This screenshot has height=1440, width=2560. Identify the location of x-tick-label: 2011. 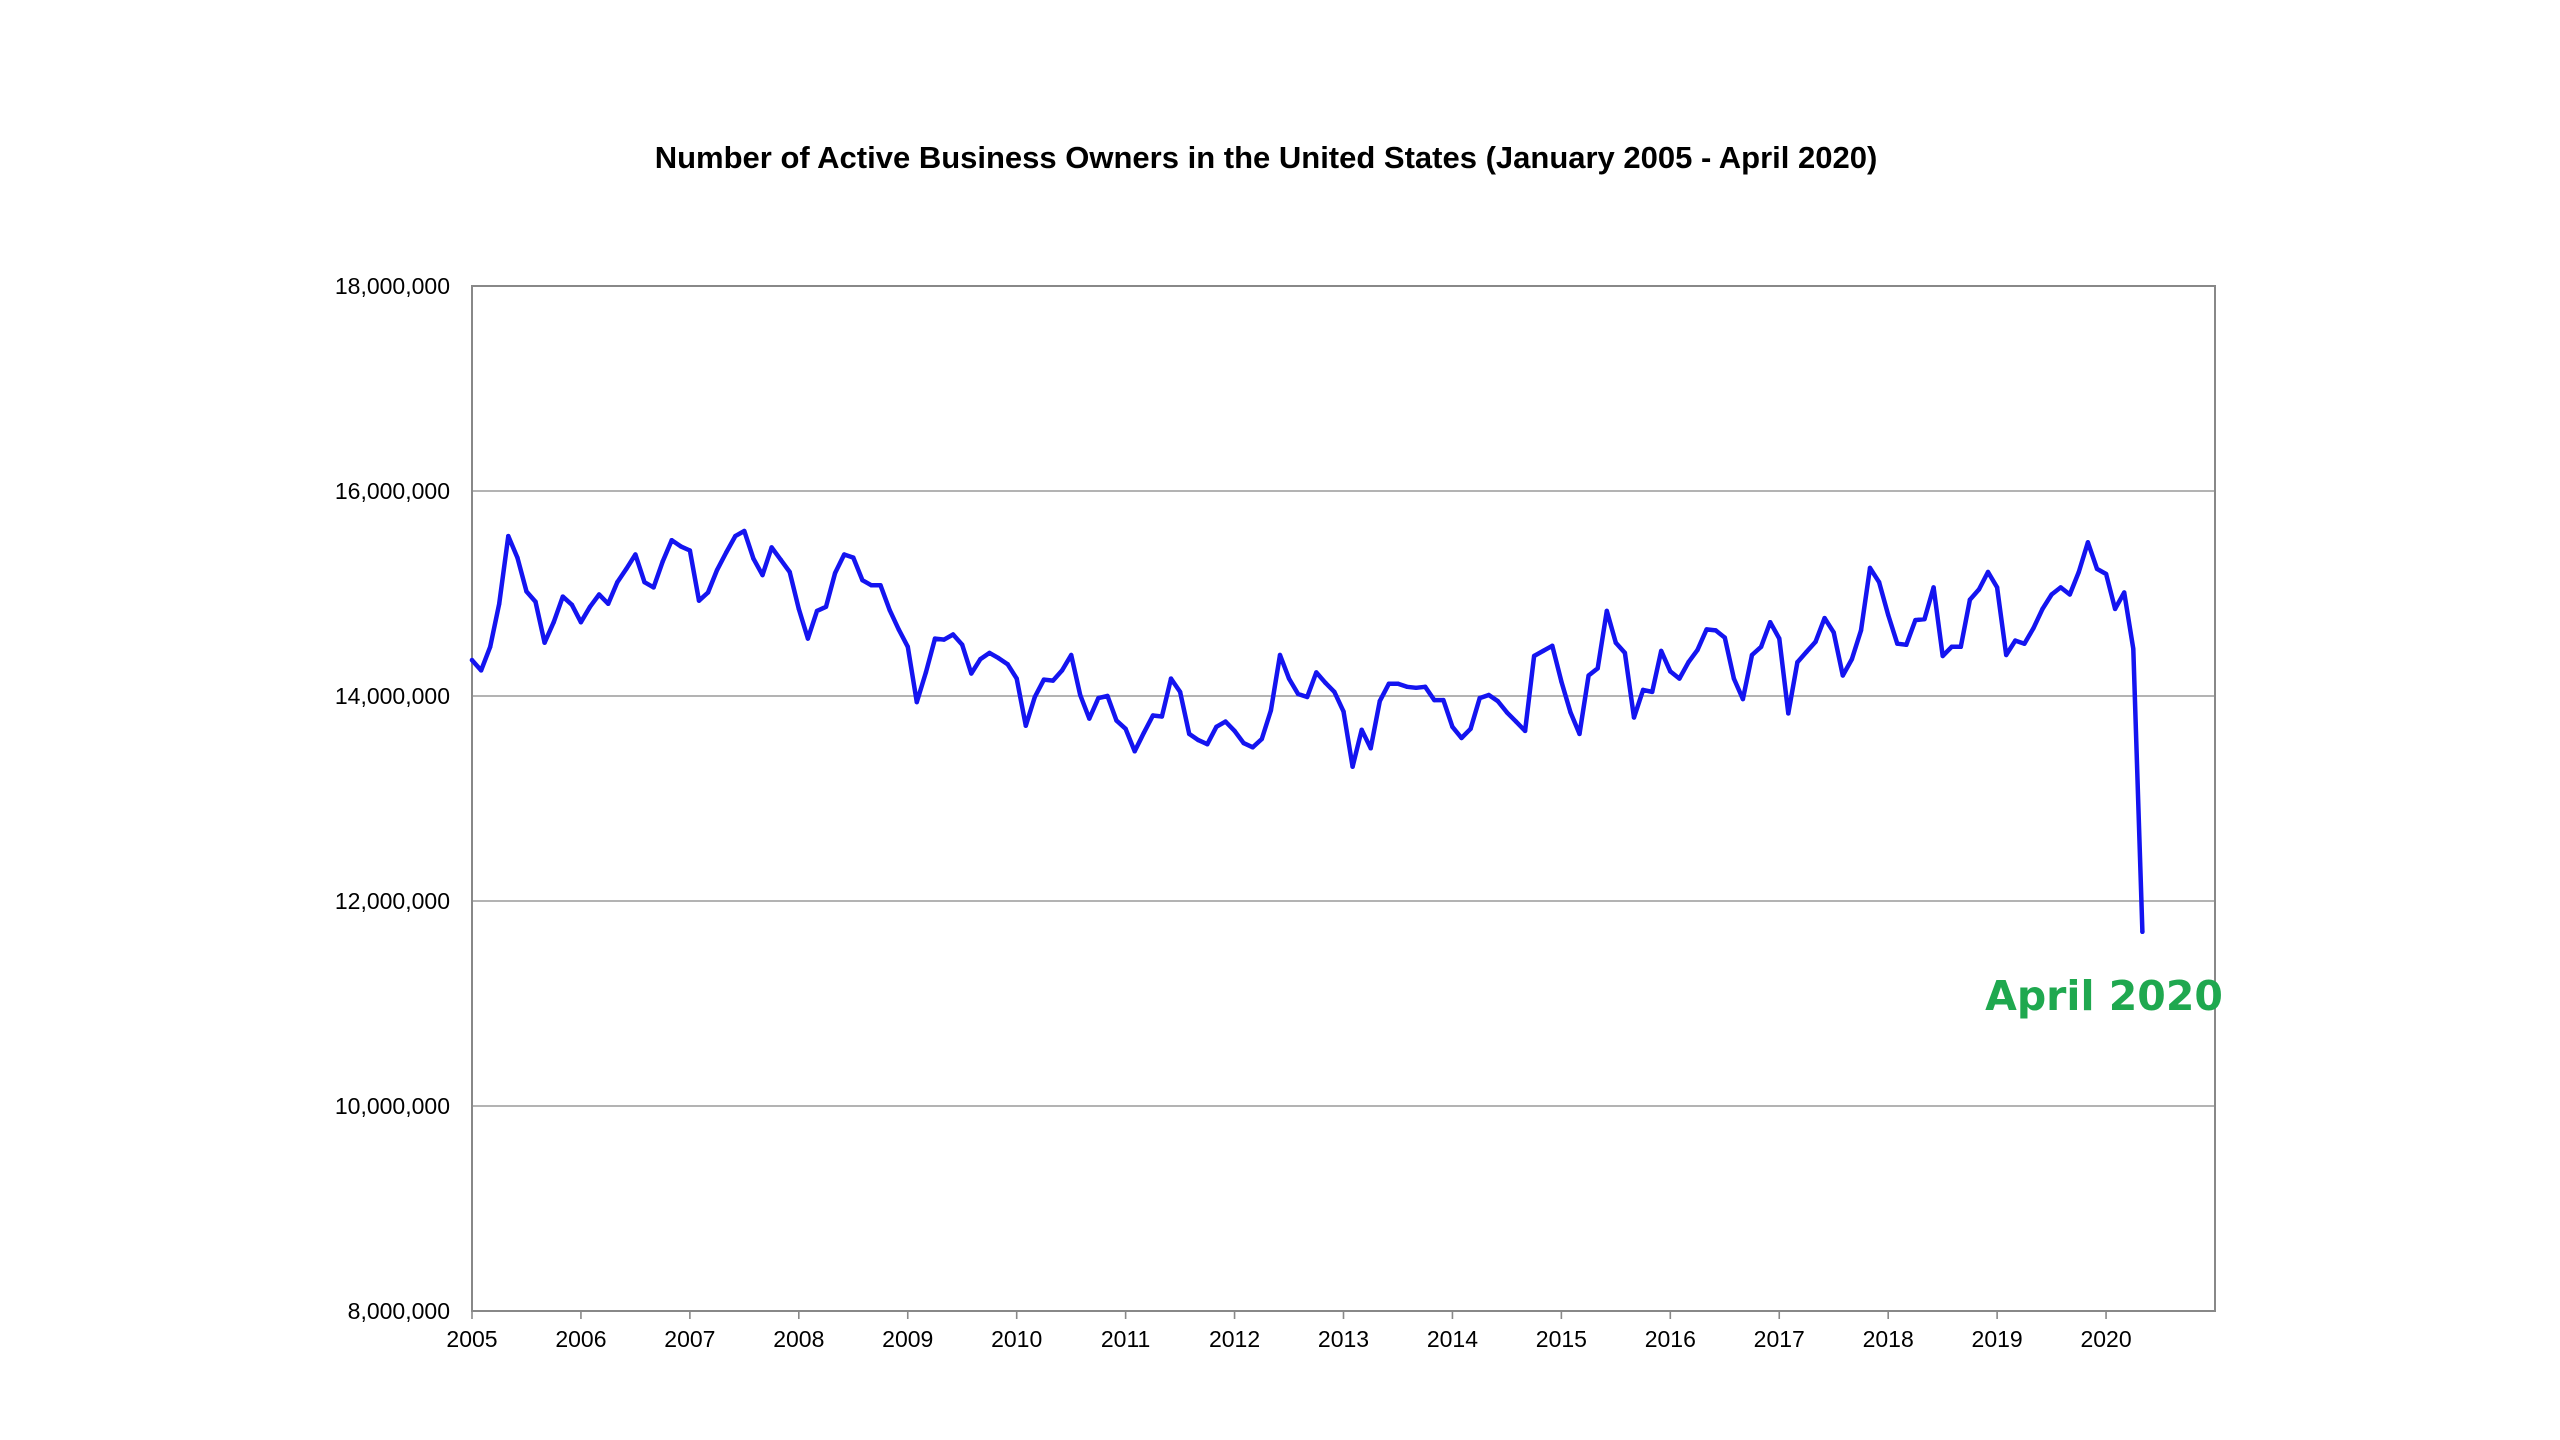
(1125, 1339).